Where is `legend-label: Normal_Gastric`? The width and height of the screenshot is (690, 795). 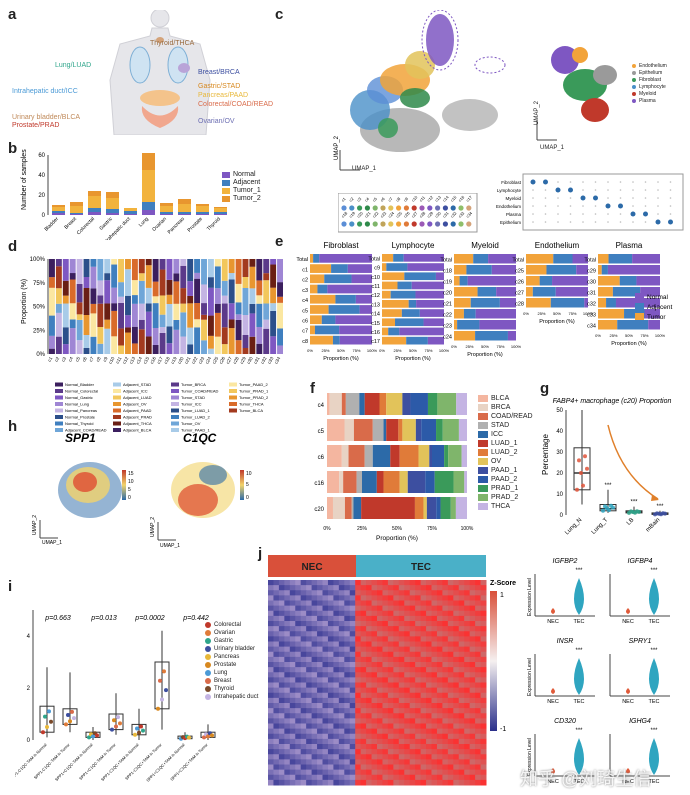
legend-label: Normal_Gastric is located at coordinates (79, 397).